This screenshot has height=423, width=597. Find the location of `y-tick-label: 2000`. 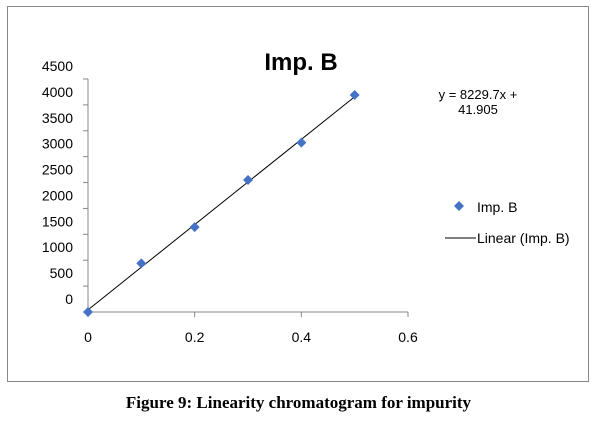

y-tick-label: 2000 is located at coordinates (57, 195).